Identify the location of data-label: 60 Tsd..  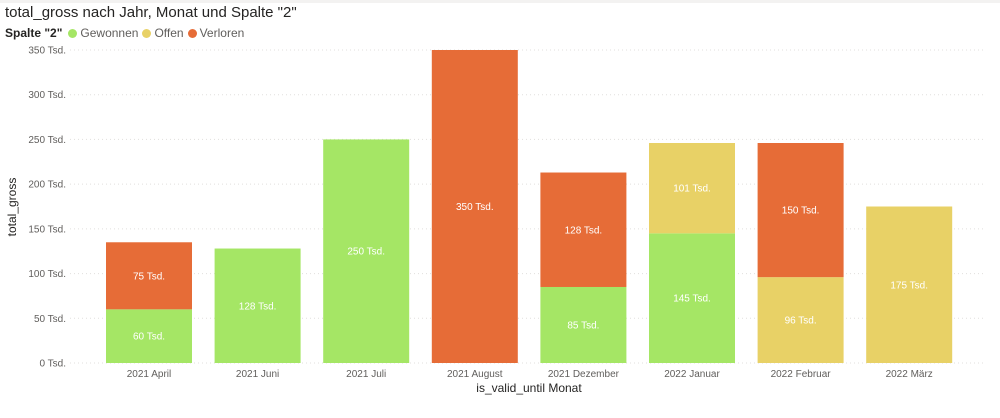
(149, 337).